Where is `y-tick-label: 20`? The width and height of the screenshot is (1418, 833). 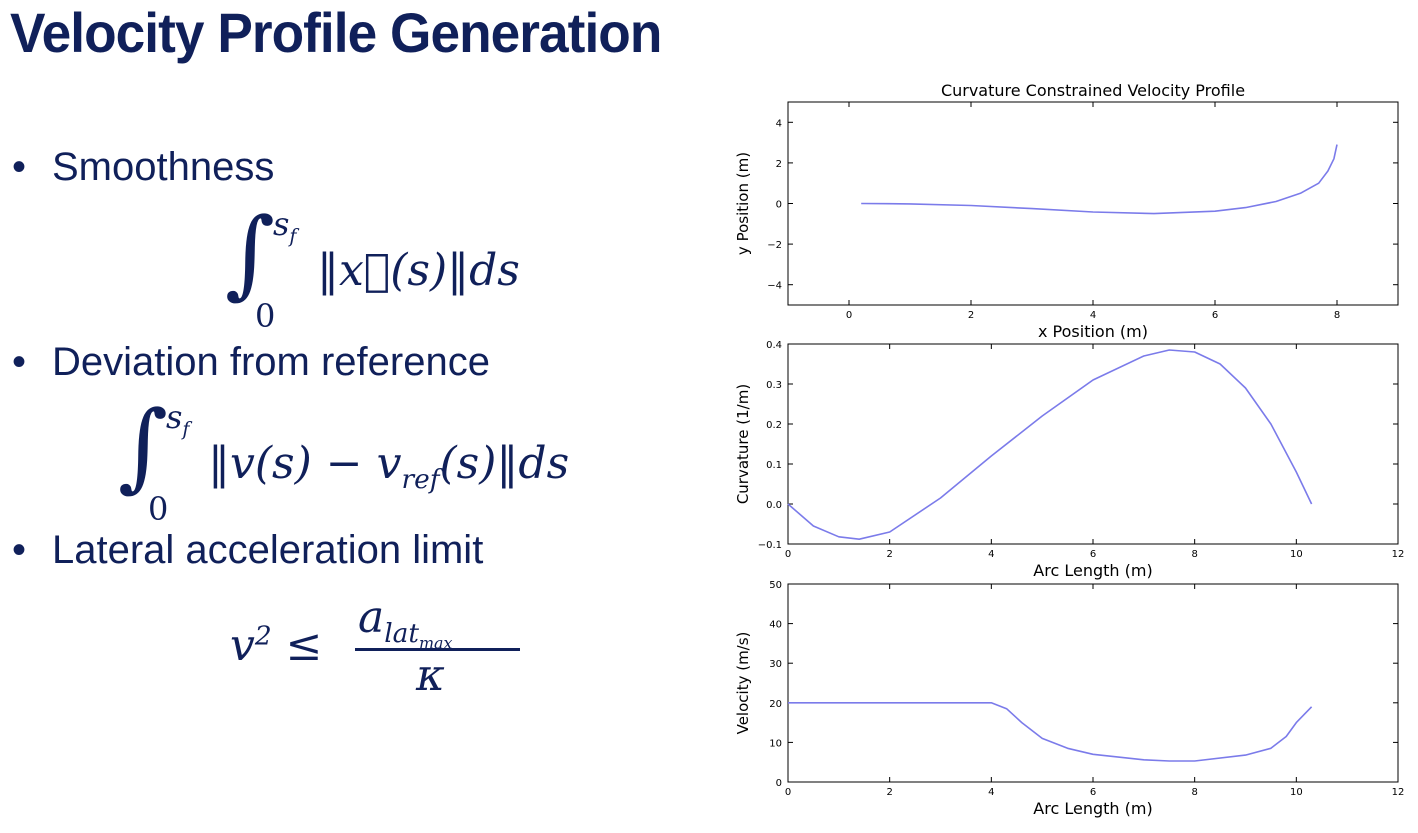 y-tick-label: 20 is located at coordinates (775, 704).